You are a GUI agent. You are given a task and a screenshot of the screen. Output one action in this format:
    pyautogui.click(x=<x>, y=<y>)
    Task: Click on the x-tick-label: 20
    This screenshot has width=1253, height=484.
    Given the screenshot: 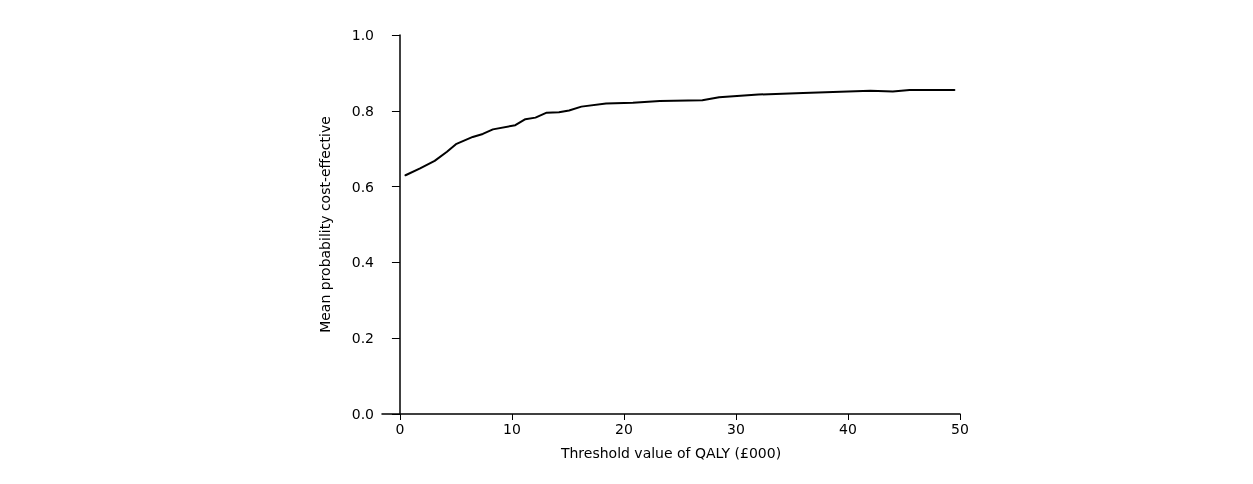 What is the action you would take?
    pyautogui.click(x=624, y=429)
    